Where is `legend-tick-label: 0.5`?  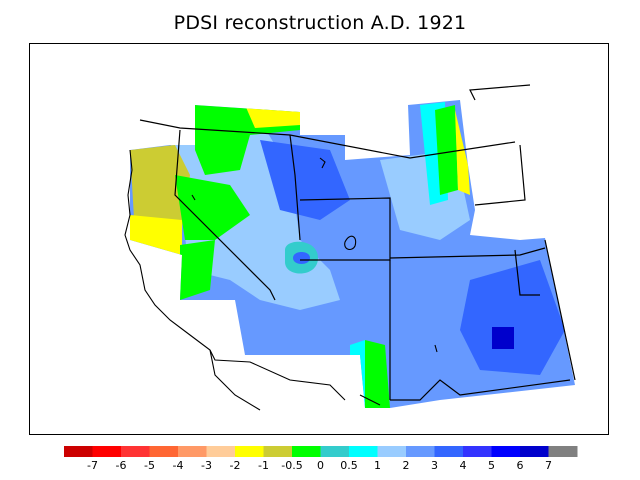
legend-tick-label: 0.5 is located at coordinates (349, 465).